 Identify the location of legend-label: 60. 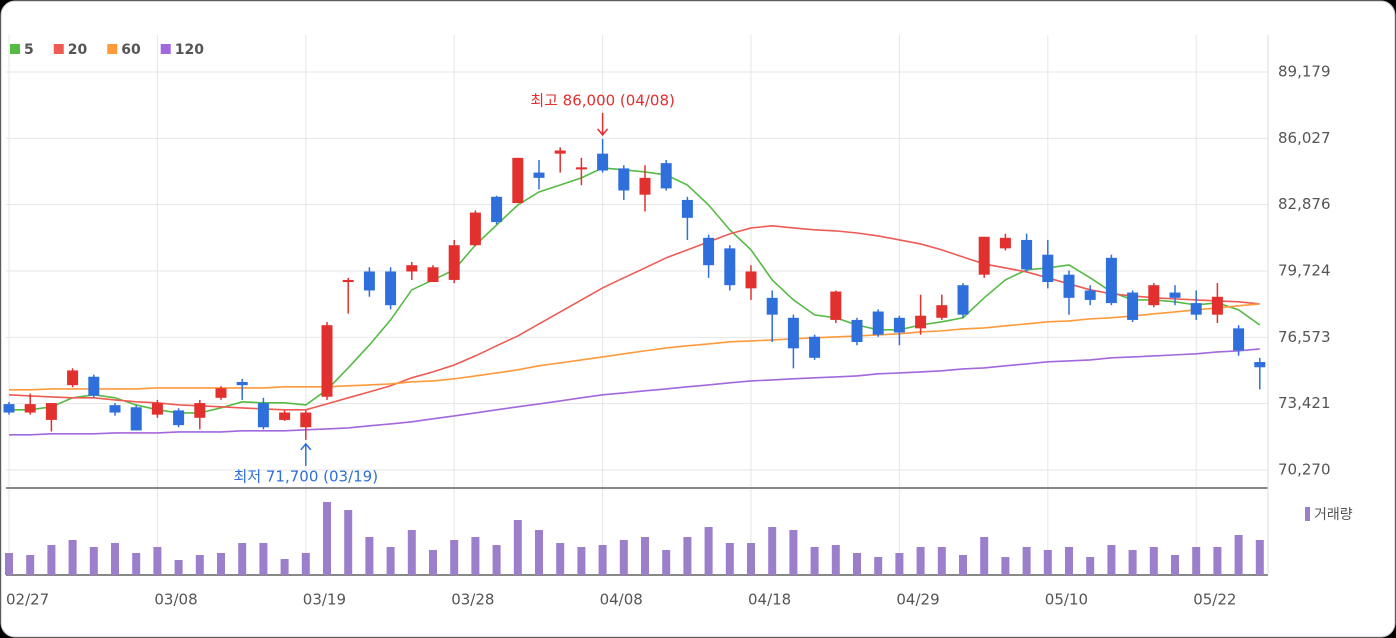
(131, 50).